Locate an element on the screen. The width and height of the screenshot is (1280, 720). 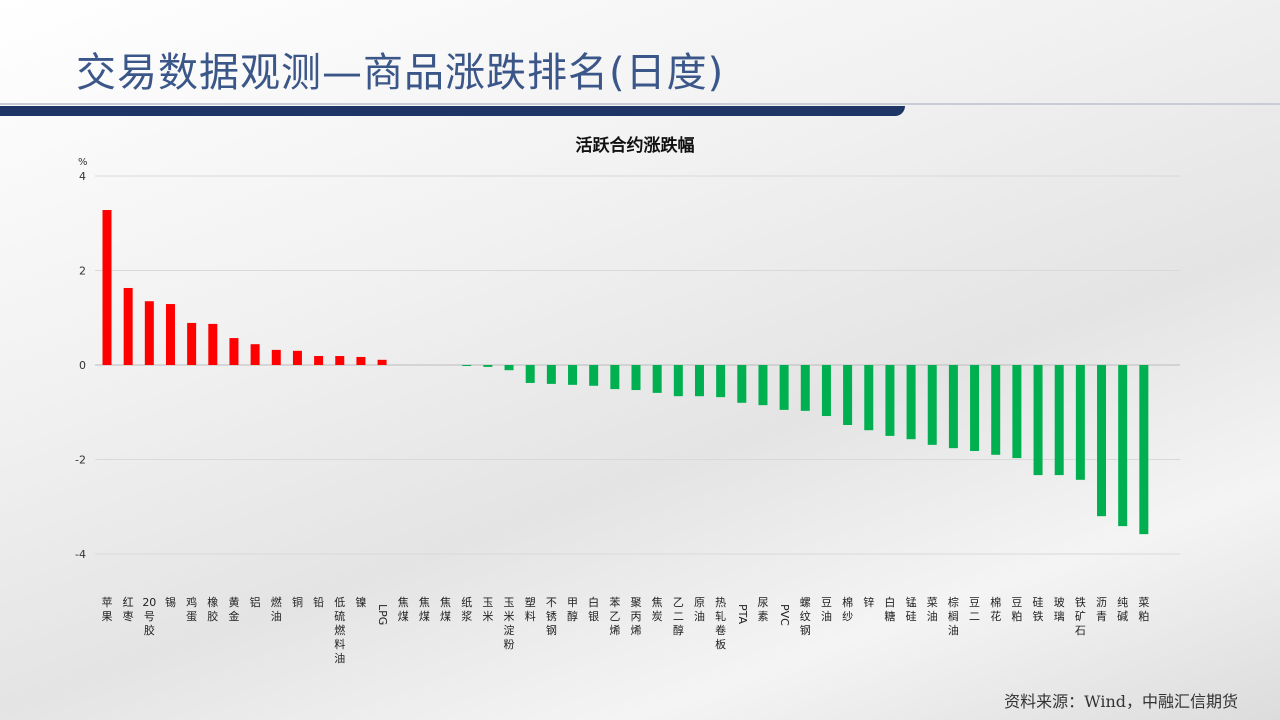
x-tick-label: 菜油 is located at coordinates (932, 609).